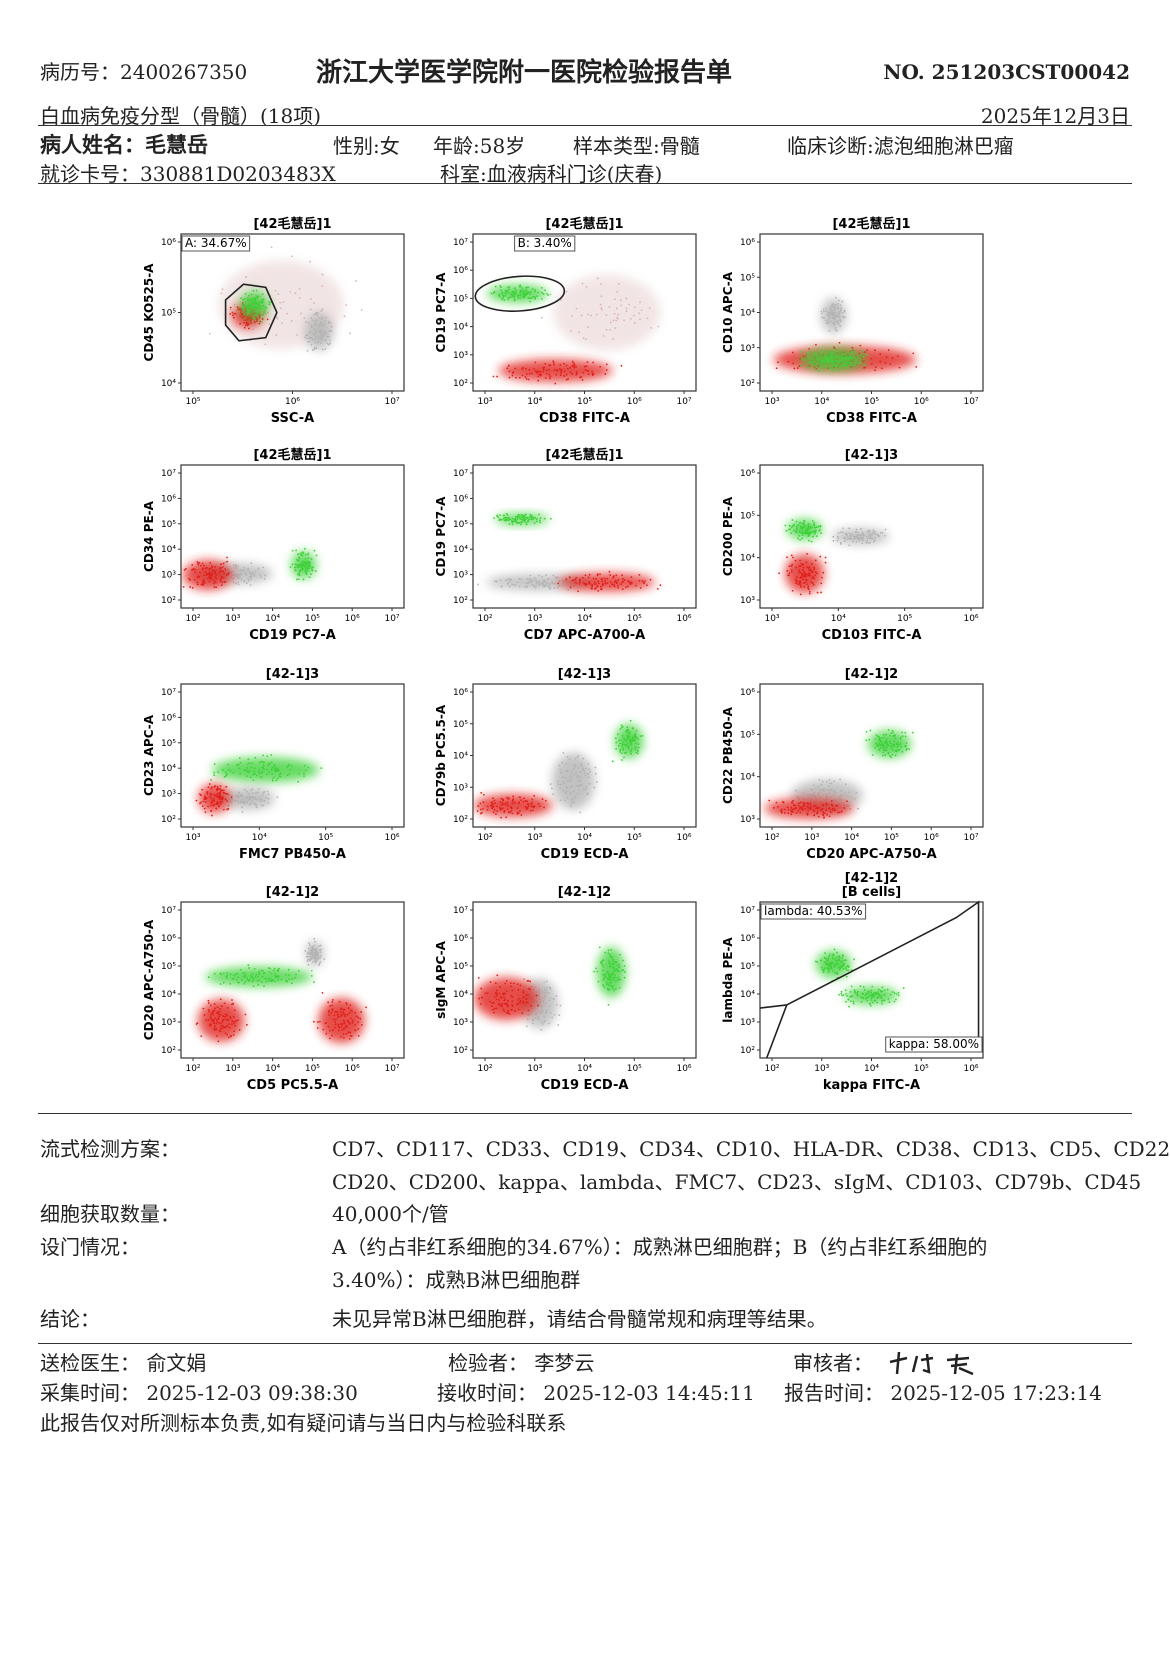 This screenshot has height=1668, width=1170. Describe the element at coordinates (683, 402) in the screenshot. I see `x-tick-label: 10⁷` at that location.